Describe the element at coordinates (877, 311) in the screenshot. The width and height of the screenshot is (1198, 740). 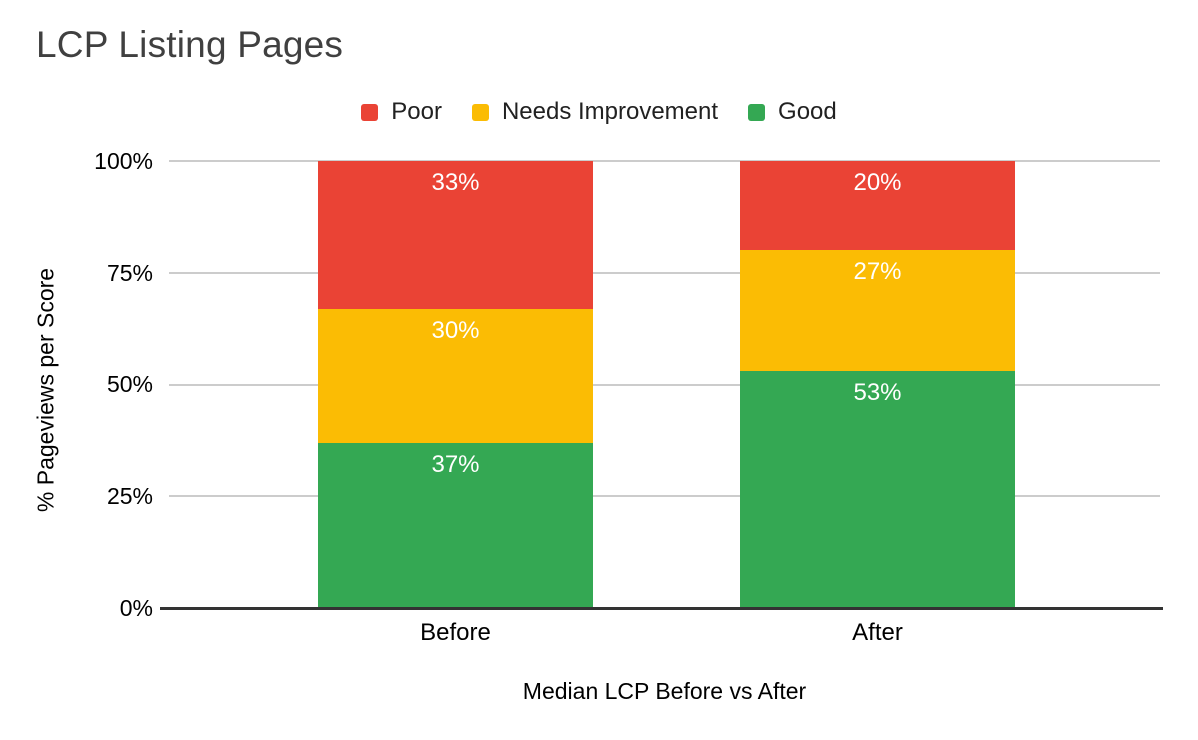
I see `bar-after-segment-needs-improvement: 27%` at that location.